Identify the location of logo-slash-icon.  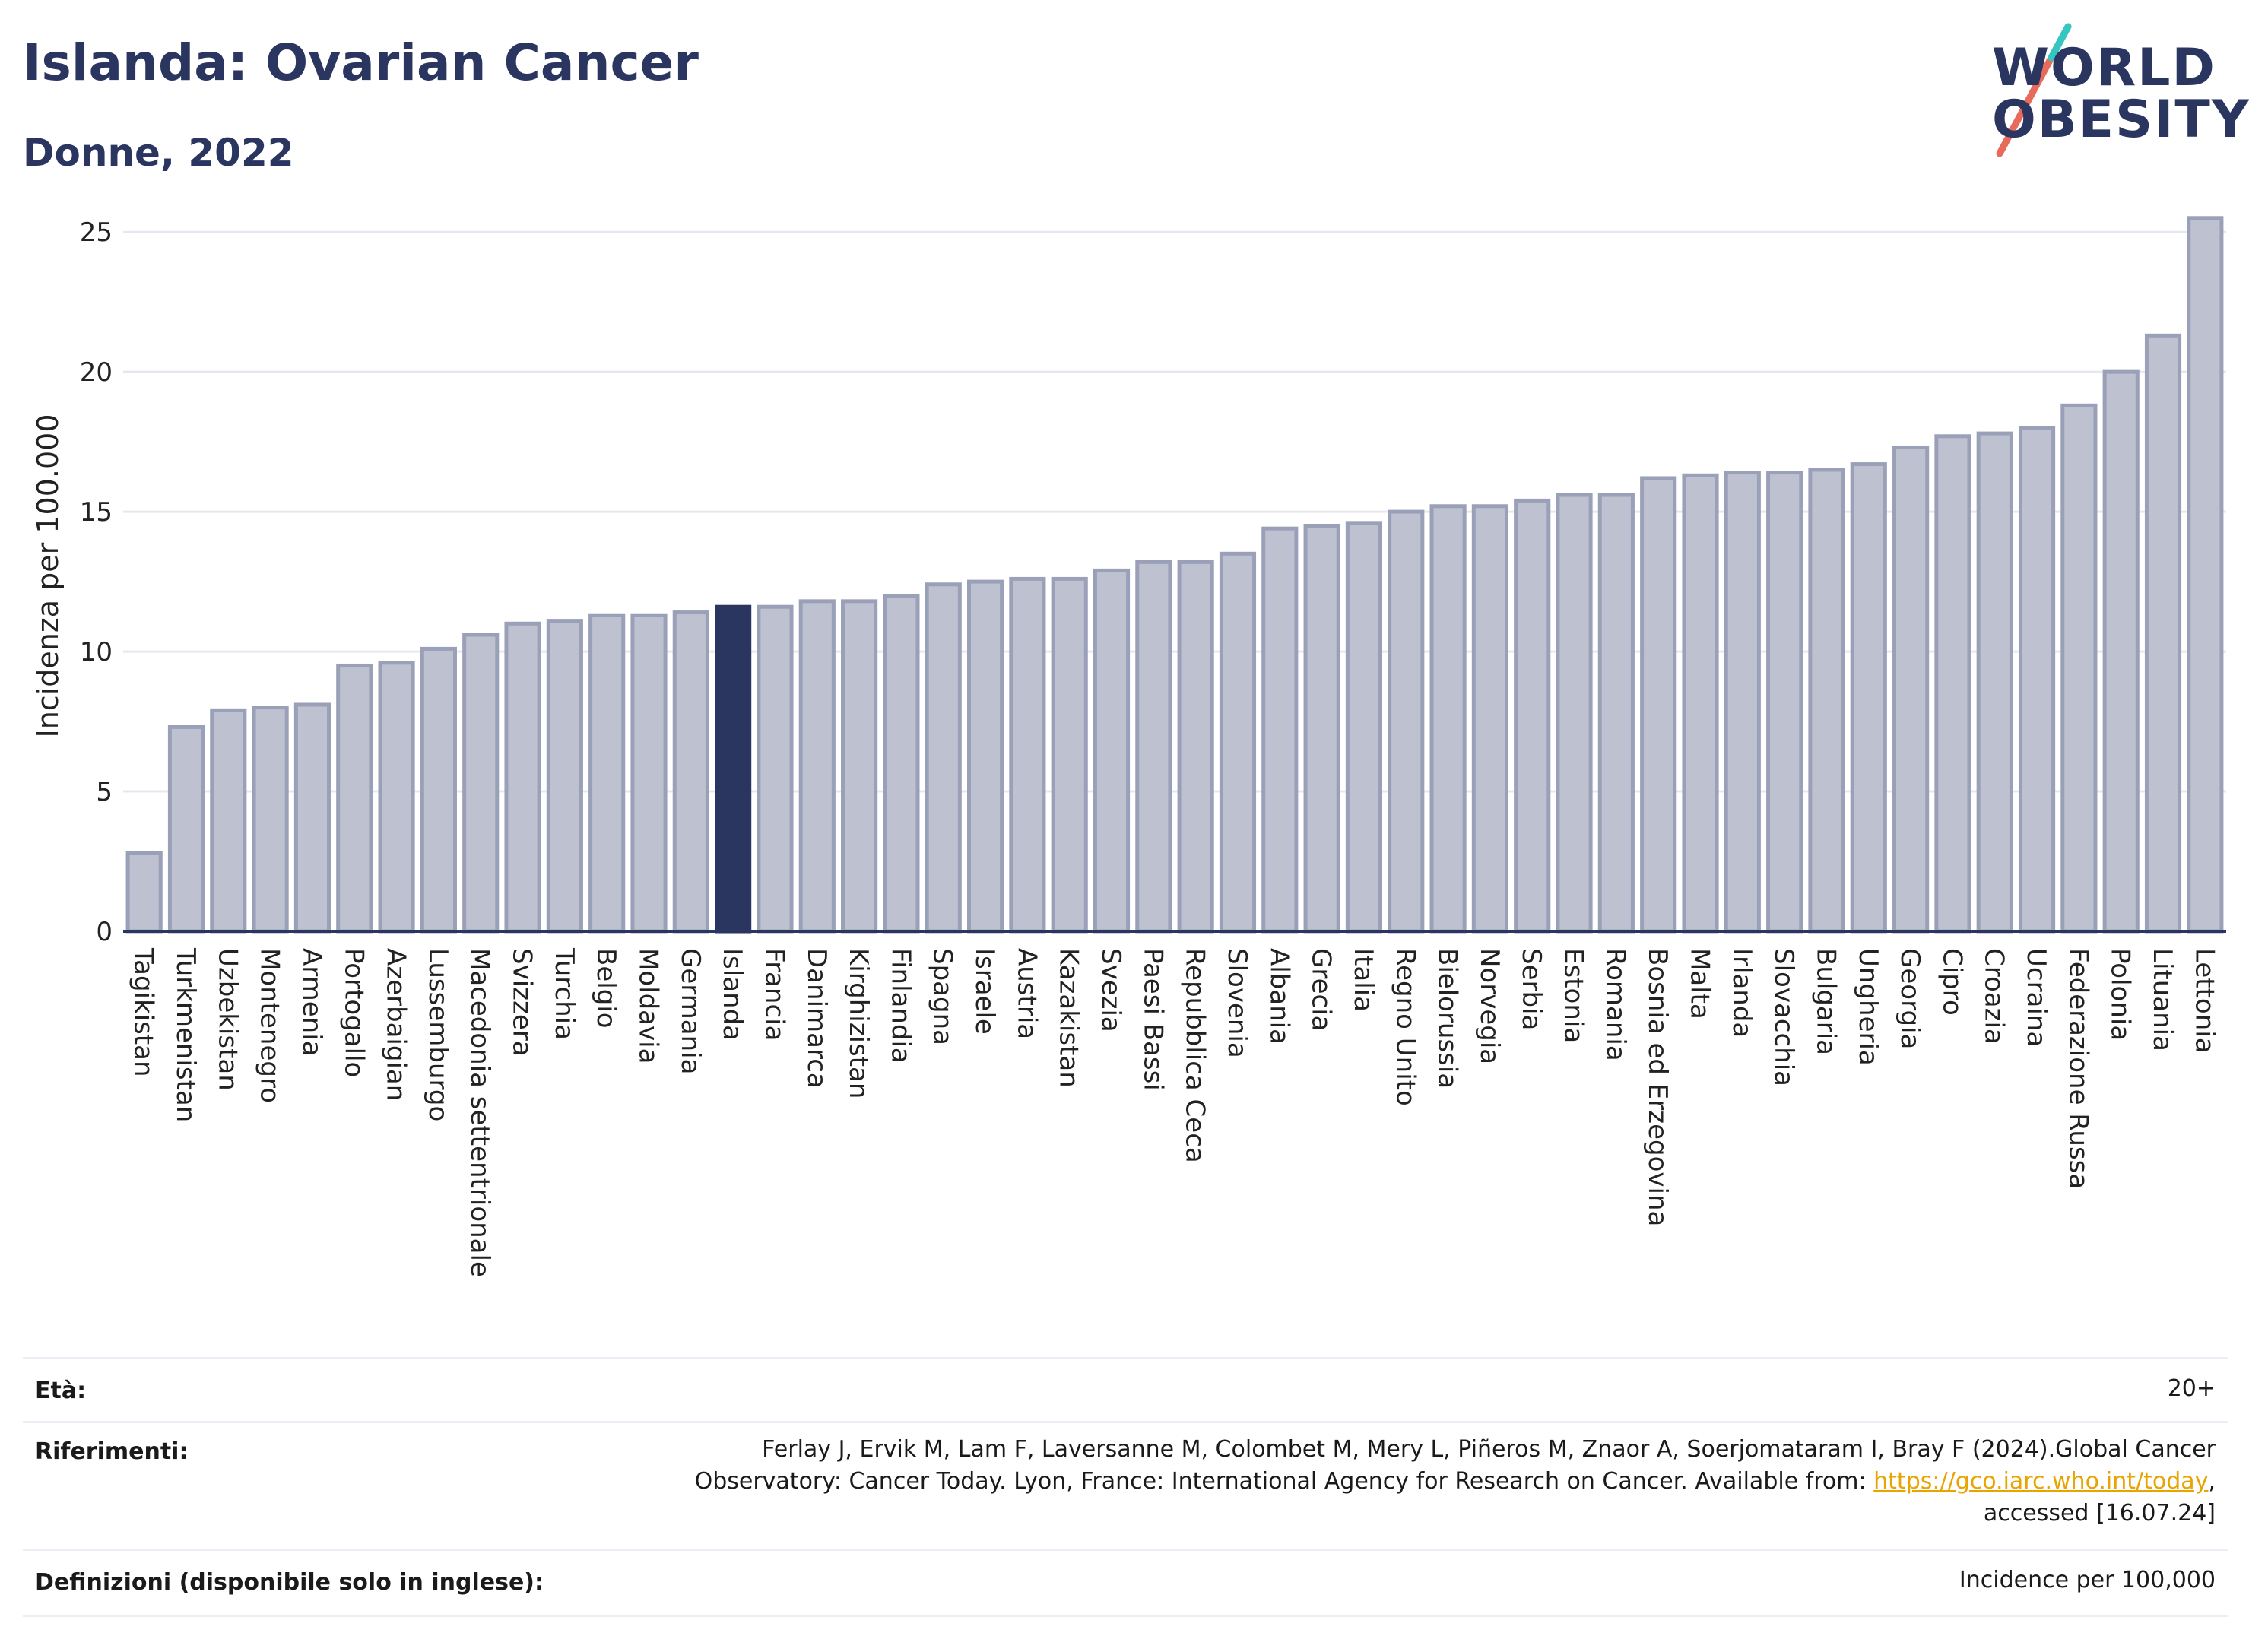
(2034, 90).